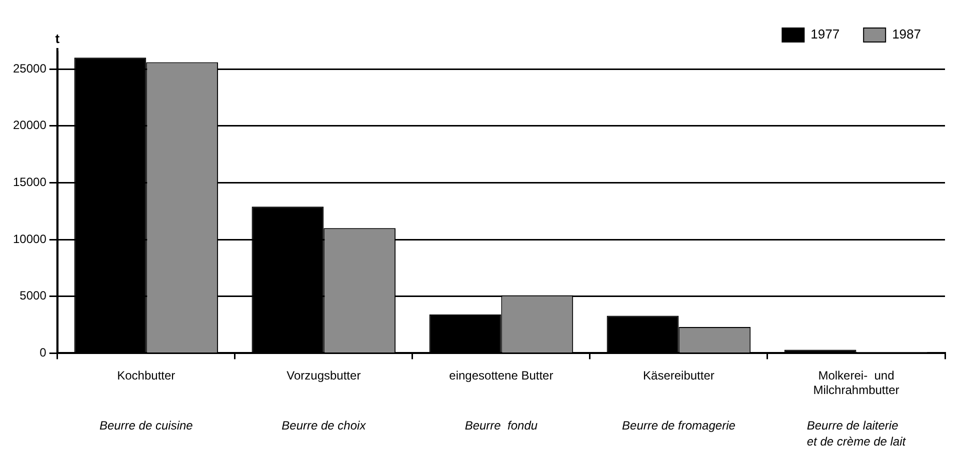 This screenshot has width=955, height=450. Describe the element at coordinates (33, 295) in the screenshot. I see `y-tick-label: 5000` at that location.